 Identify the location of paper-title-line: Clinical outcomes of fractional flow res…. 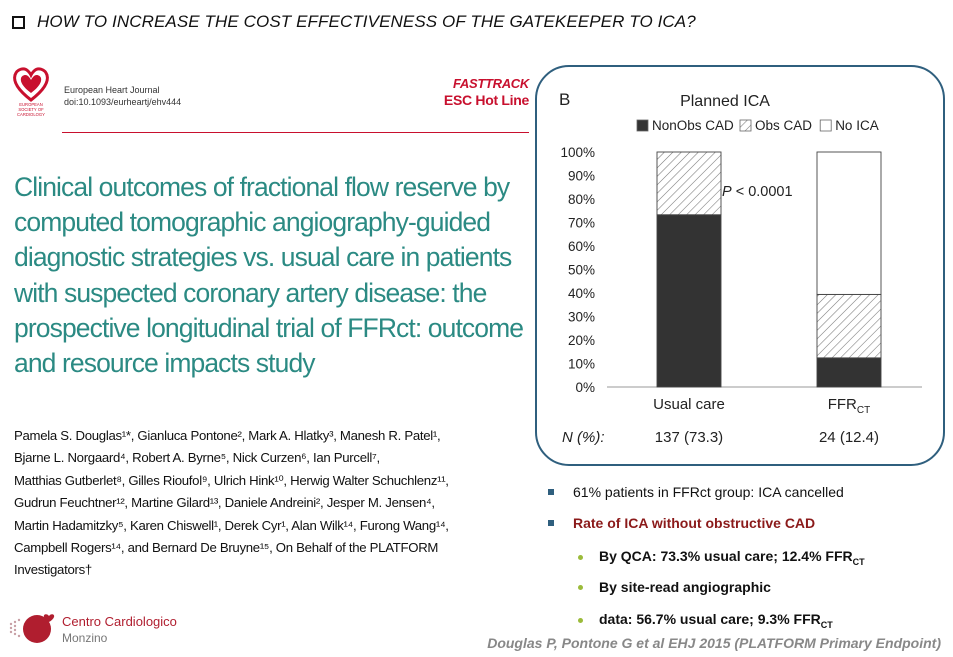
(262, 187).